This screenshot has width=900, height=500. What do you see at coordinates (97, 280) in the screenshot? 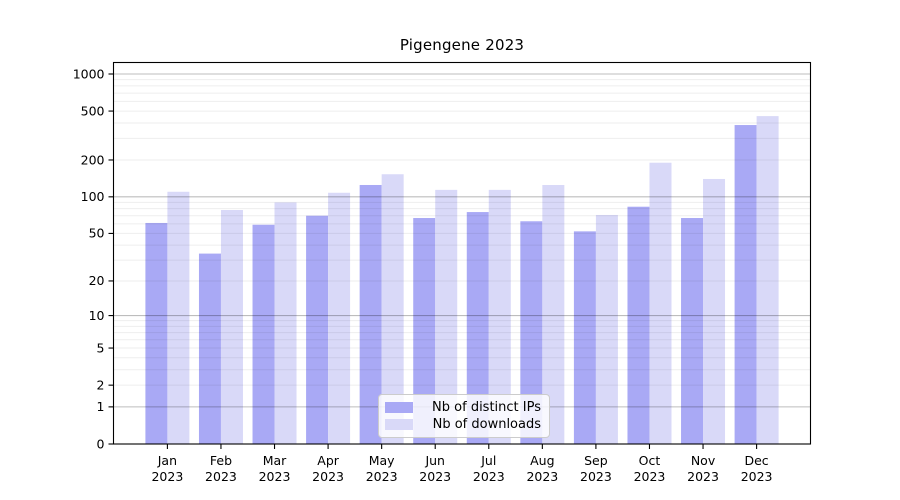
I see `y-tick-label: 20` at bounding box center [97, 280].